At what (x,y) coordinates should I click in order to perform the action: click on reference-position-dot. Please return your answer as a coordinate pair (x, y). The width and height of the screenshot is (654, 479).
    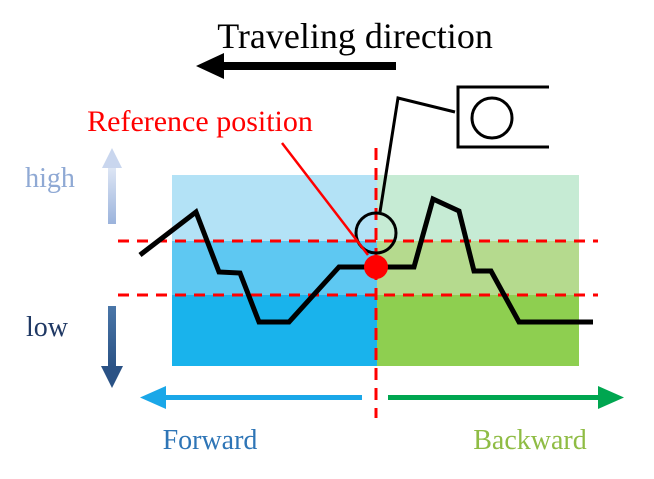
    Looking at the image, I should click on (376, 267).